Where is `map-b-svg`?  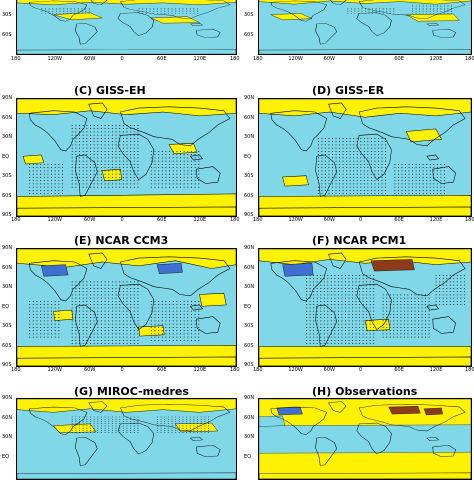 map-b-svg is located at coordinates (365, 27).